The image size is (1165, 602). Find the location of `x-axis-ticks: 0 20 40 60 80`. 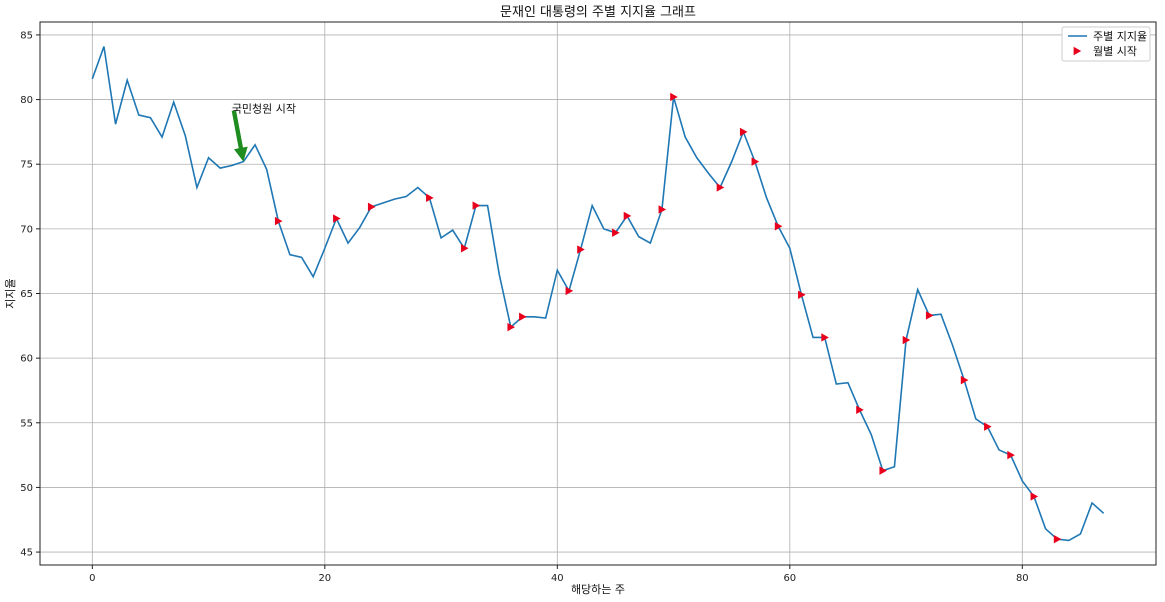

x-axis-ticks: 0 20 40 60 80 is located at coordinates (559, 574).